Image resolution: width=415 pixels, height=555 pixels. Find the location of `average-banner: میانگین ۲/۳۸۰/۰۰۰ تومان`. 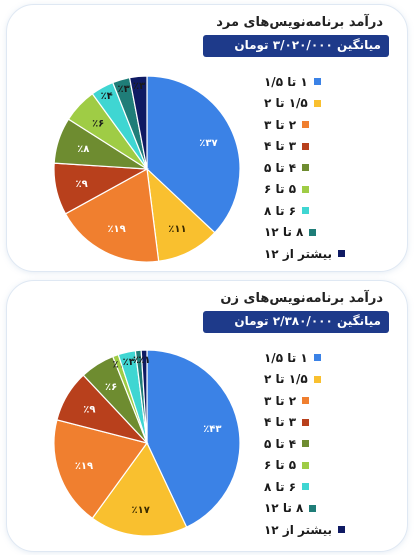

average-banner: میانگین ۲/۳۸۰/۰۰۰ تومان is located at coordinates (296, 322).